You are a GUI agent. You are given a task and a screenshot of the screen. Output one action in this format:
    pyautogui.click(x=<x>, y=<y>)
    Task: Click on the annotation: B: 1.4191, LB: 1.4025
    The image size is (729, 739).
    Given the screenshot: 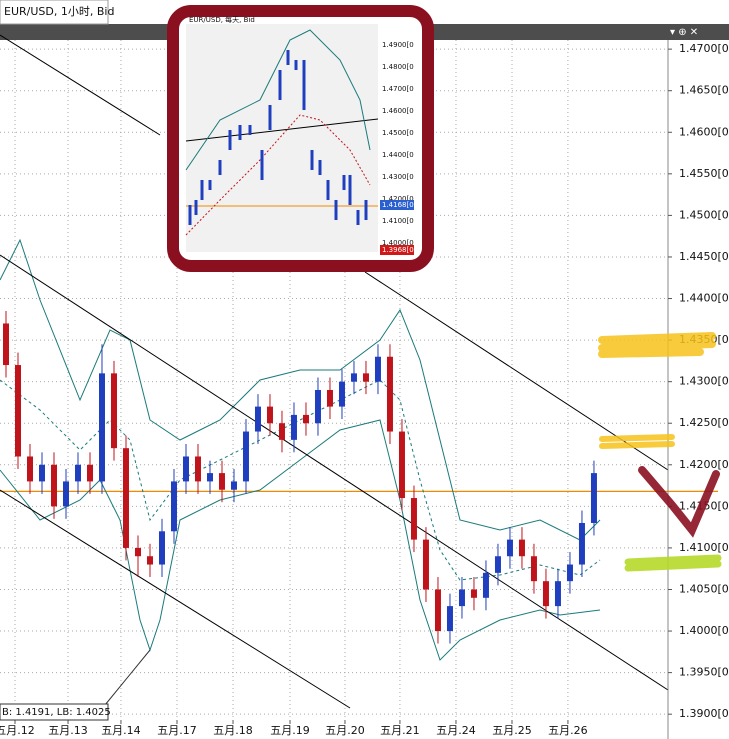 What is the action you would take?
    pyautogui.click(x=56, y=712)
    